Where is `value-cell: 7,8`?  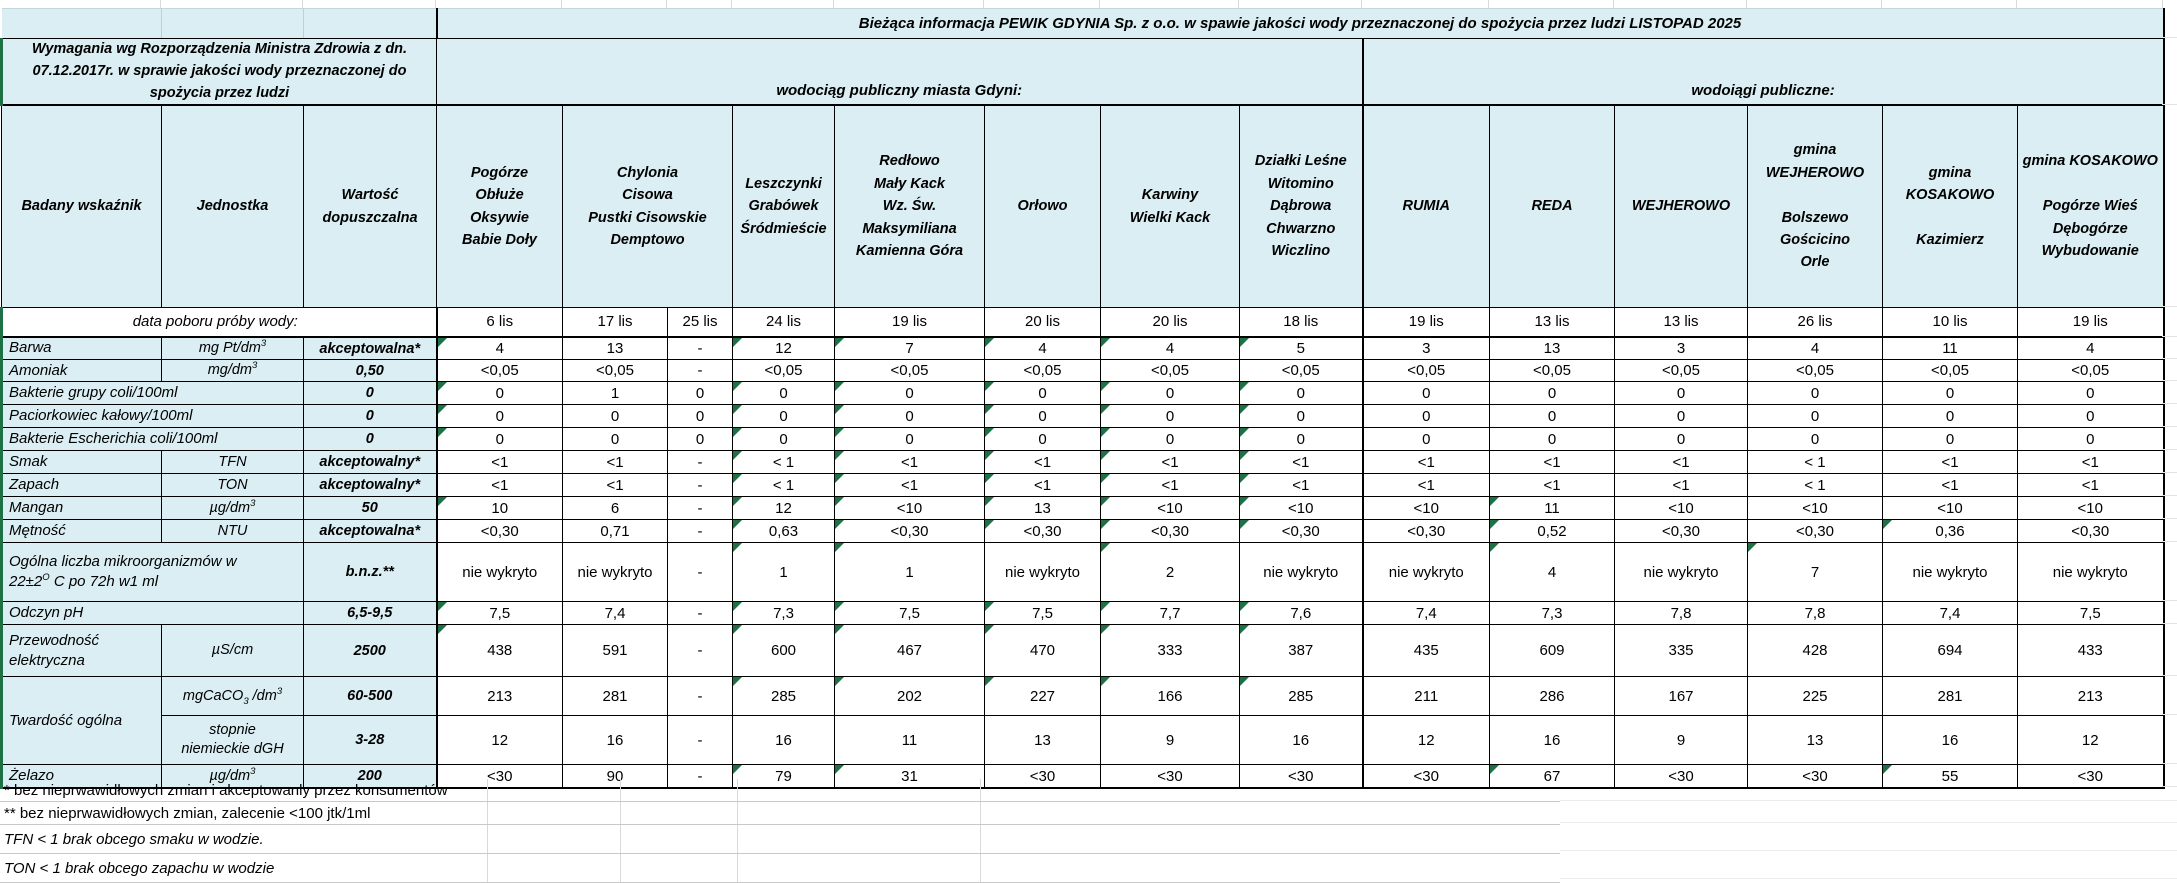 value-cell: 7,8 is located at coordinates (1815, 613).